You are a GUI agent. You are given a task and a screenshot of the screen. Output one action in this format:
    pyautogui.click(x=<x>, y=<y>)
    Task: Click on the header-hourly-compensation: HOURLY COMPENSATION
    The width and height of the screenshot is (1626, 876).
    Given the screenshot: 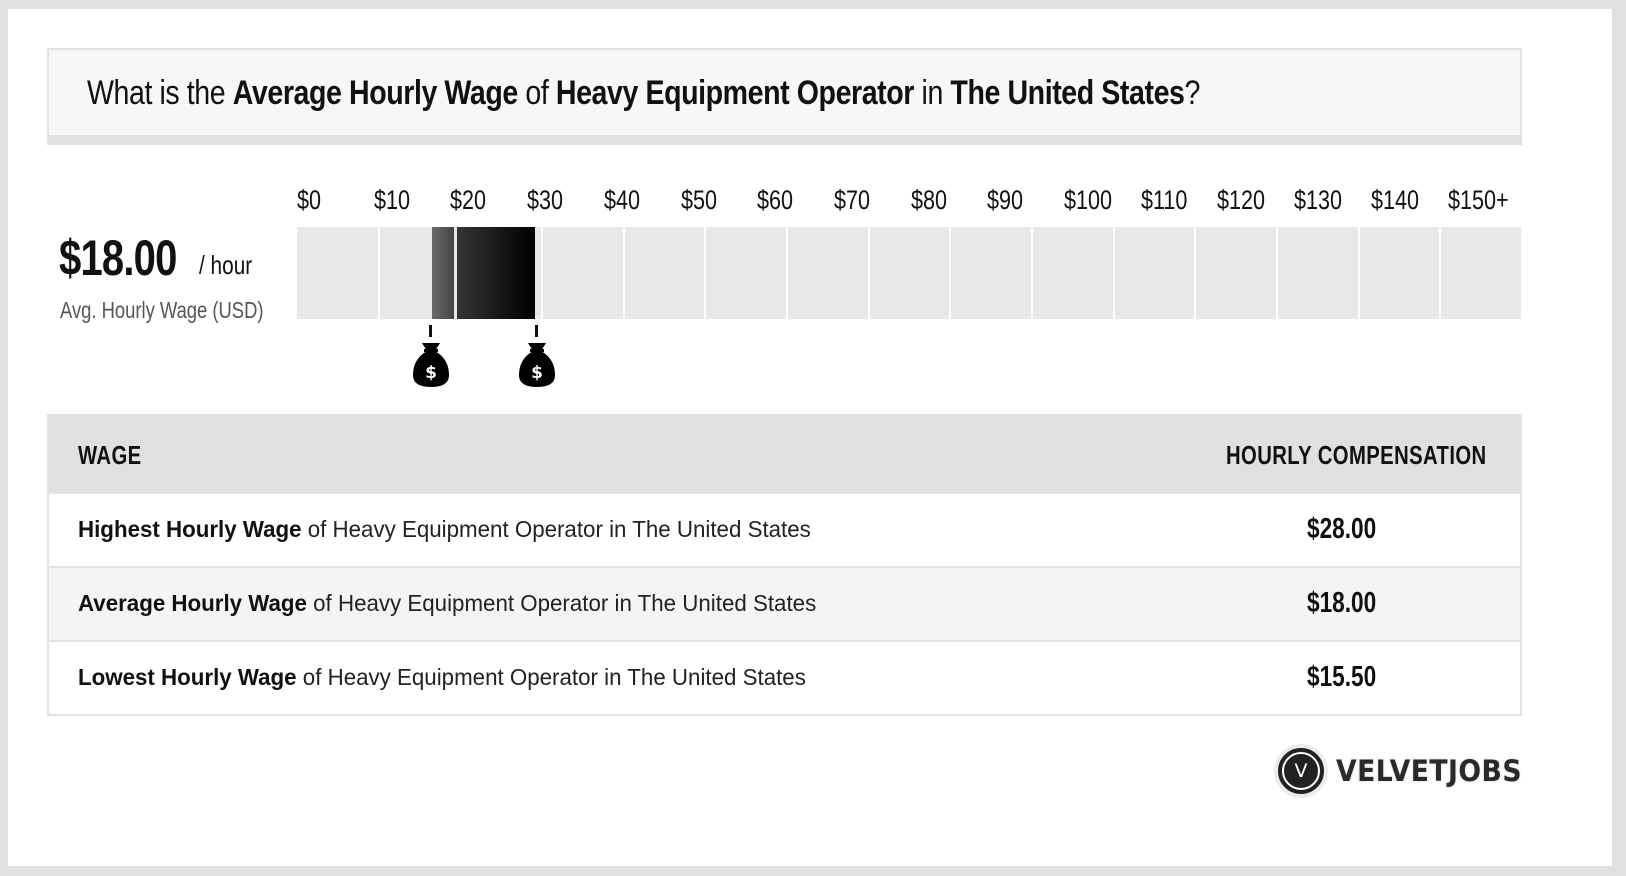 What is the action you would take?
    pyautogui.click(x=1356, y=455)
    